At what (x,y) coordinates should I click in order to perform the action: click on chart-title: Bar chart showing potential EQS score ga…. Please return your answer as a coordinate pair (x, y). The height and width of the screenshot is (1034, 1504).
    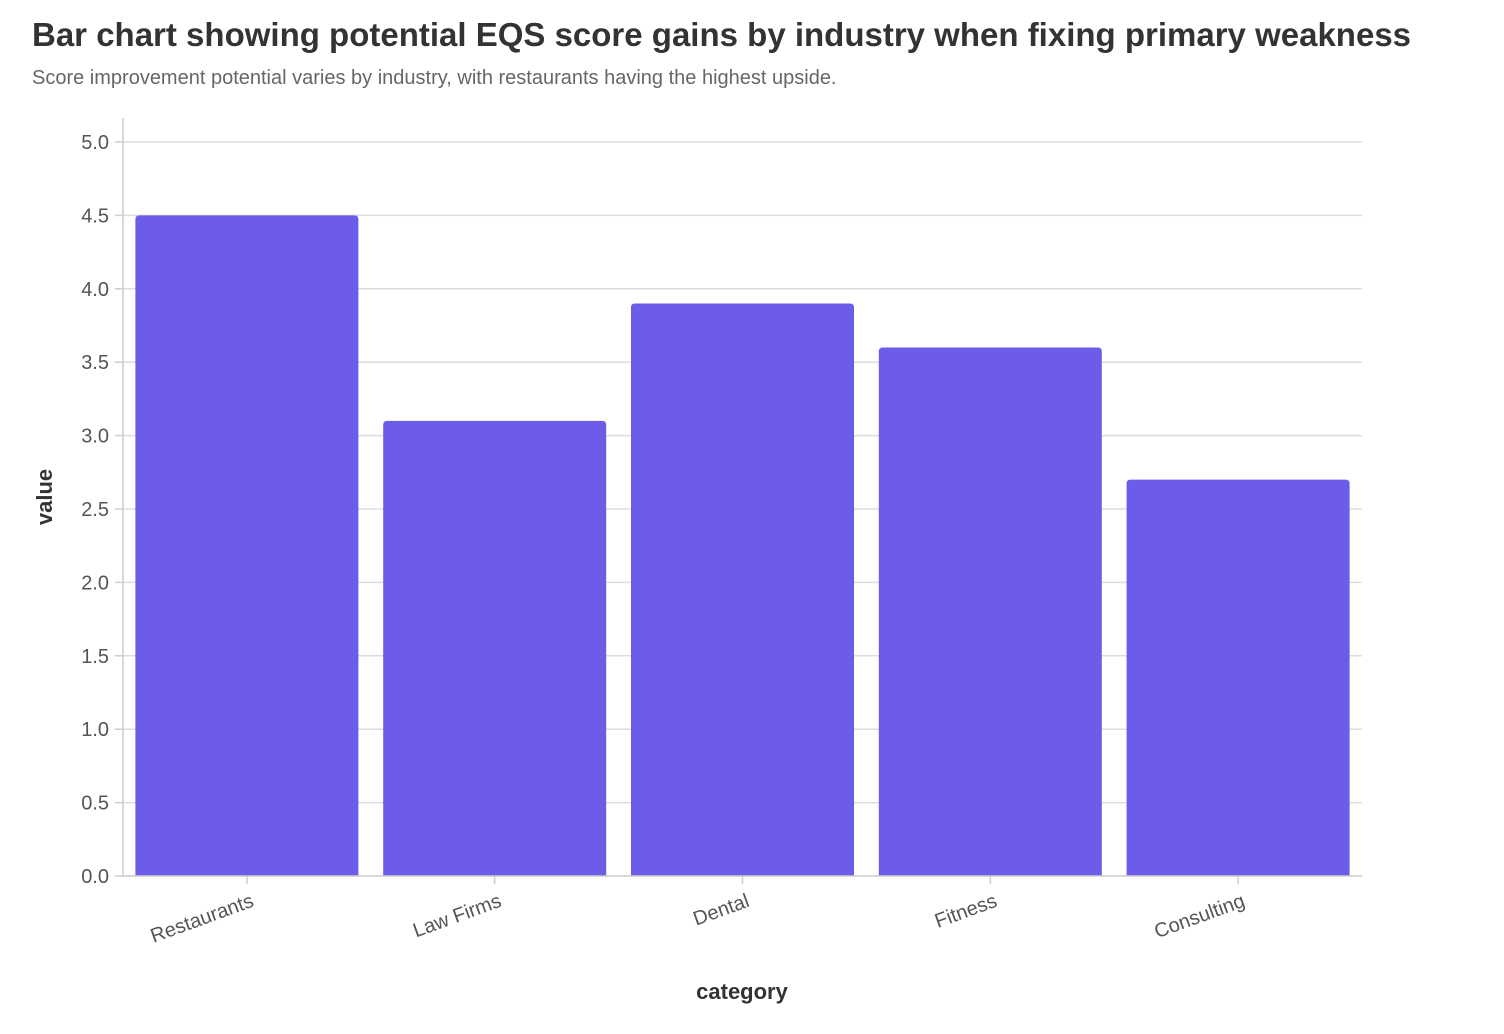
    Looking at the image, I should click on (722, 34).